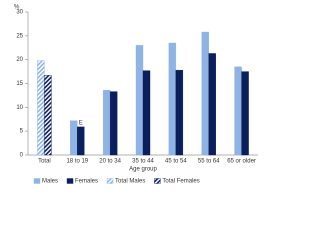 This screenshot has height=240, width=320. Describe the element at coordinates (209, 162) in the screenshot. I see `x-tick-label: 55 to 64` at that location.